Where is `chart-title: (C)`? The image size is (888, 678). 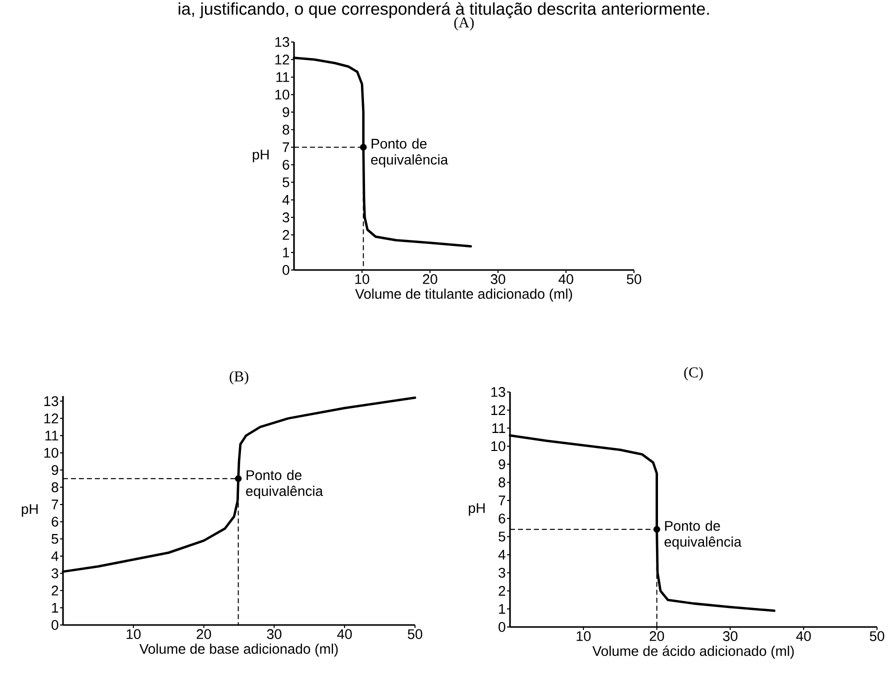 chart-title: (C) is located at coordinates (693, 373).